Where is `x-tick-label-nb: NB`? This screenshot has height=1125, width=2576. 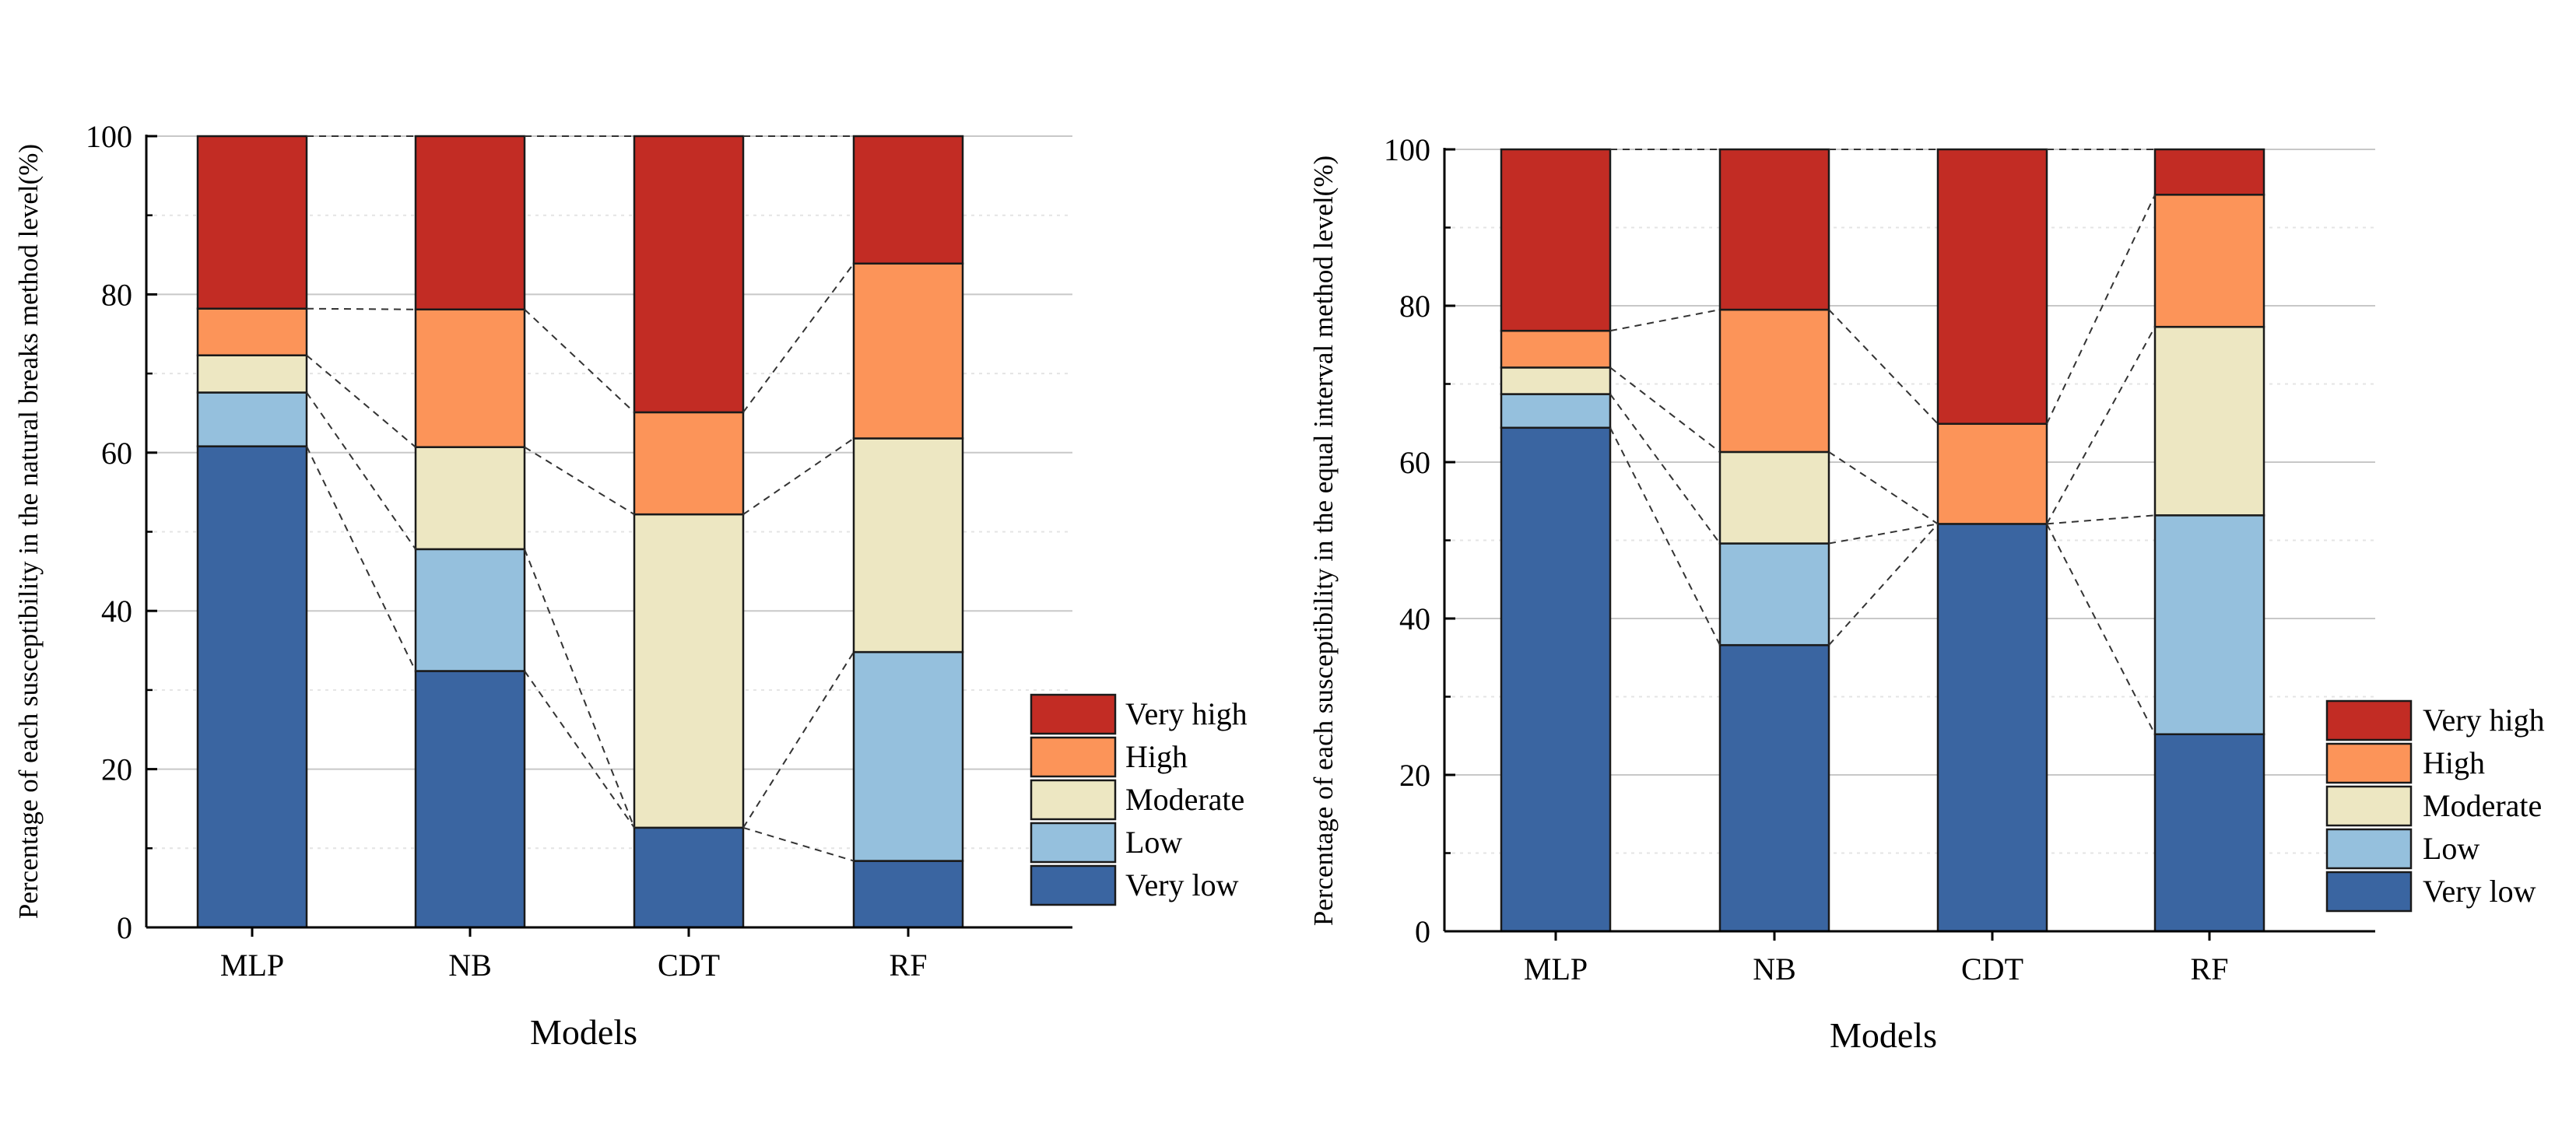 x-tick-label-nb: NB is located at coordinates (470, 966).